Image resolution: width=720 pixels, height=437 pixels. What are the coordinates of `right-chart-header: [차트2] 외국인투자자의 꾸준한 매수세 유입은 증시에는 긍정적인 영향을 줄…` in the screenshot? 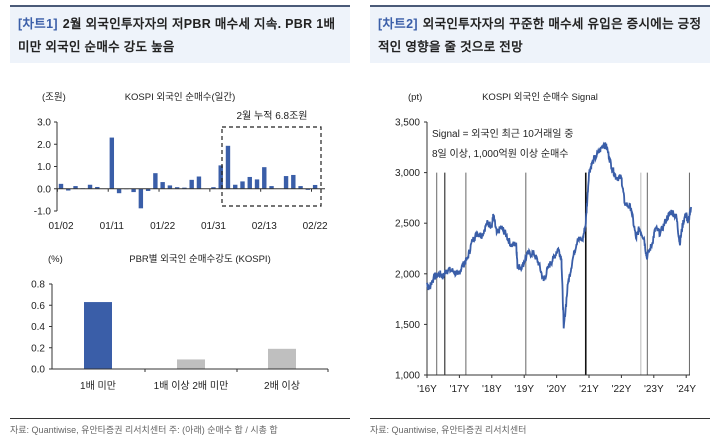 It's located at (540, 34).